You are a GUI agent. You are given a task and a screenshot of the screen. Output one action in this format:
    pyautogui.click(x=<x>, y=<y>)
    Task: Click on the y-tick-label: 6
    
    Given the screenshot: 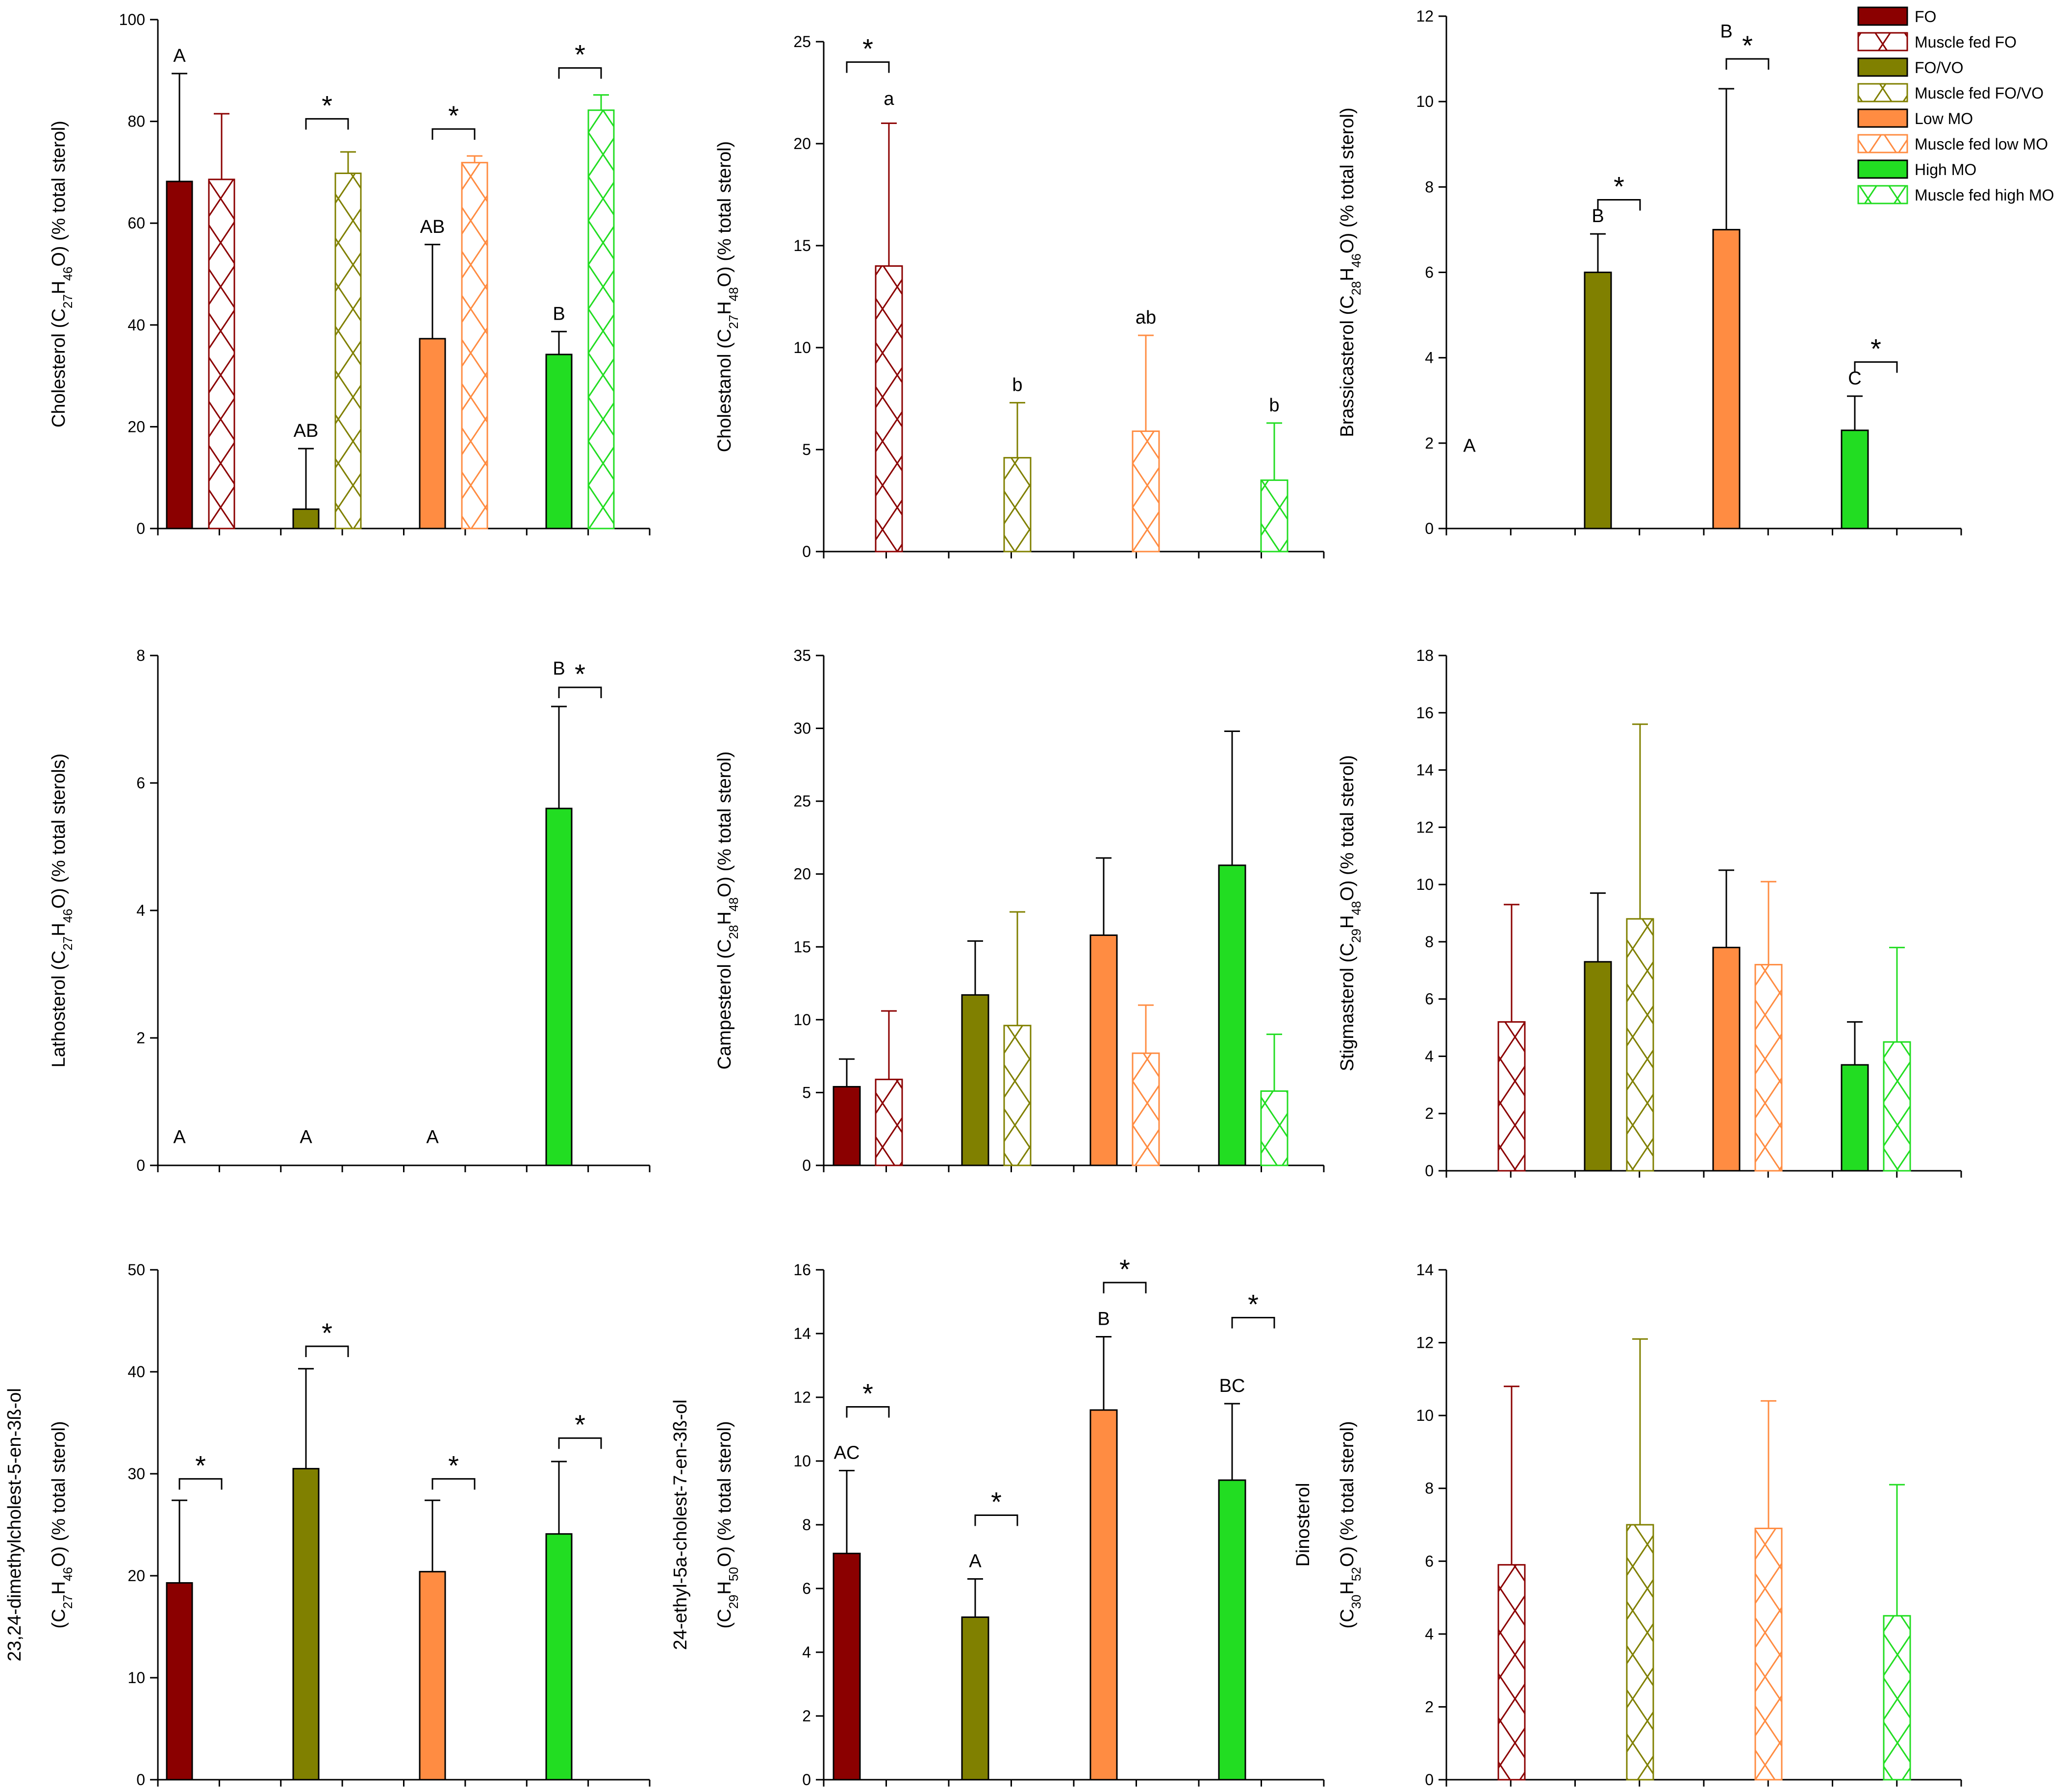 What is the action you would take?
    pyautogui.click(x=1430, y=272)
    